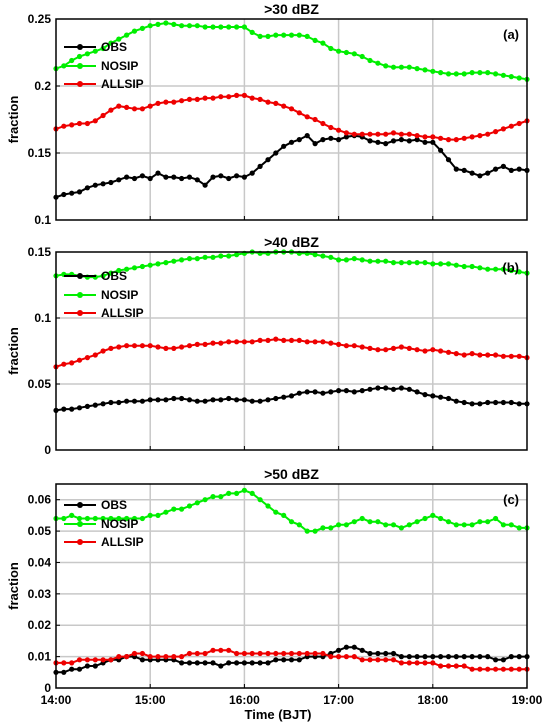 The width and height of the screenshot is (550, 727). Describe the element at coordinates (40, 252) in the screenshot. I see `y-tick-label-b: 0.15` at that location.